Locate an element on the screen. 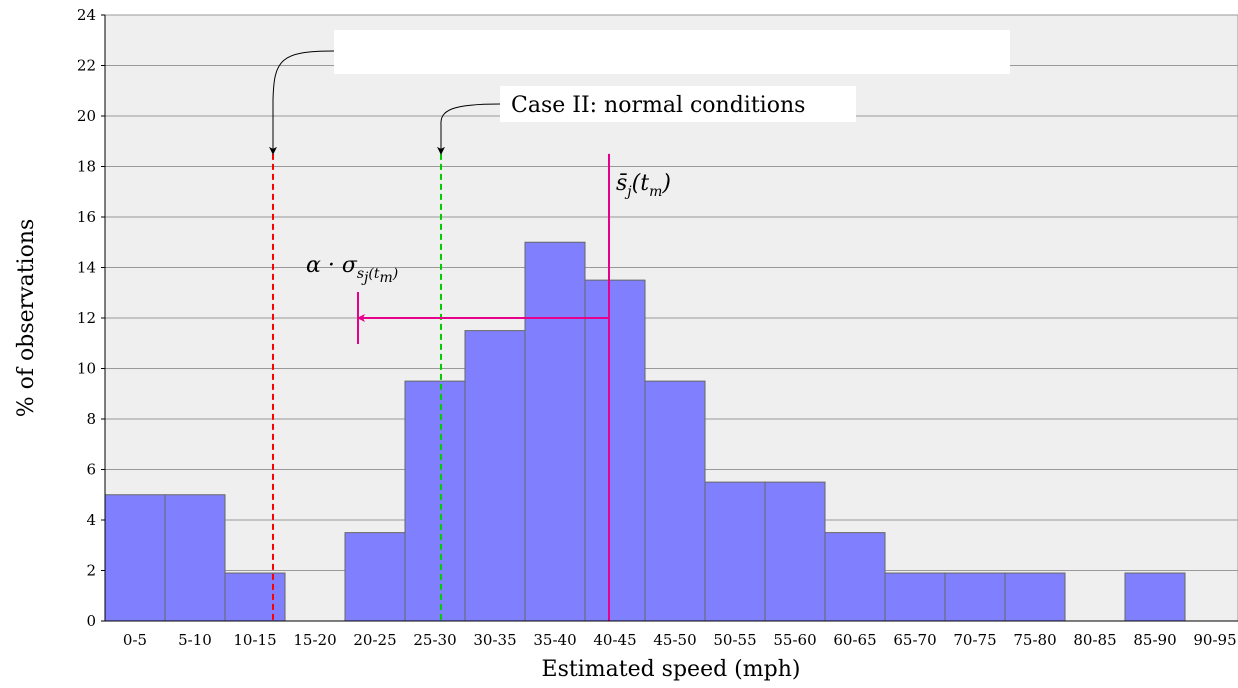  y-tick-label: 16 is located at coordinates (86, 217).